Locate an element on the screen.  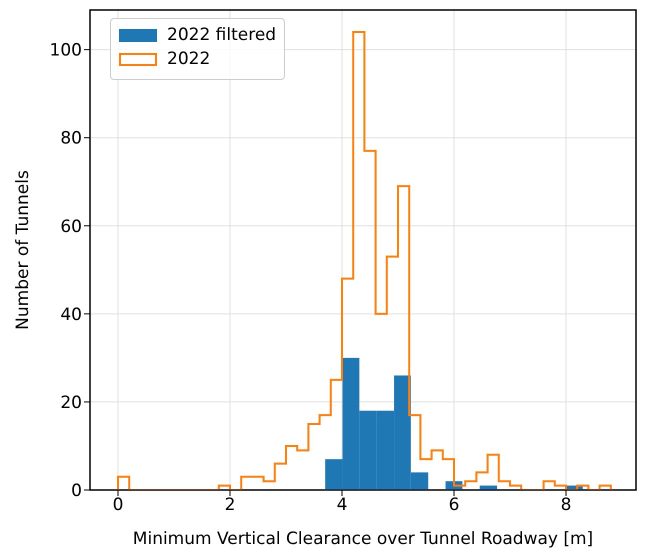
y-axis-title: Number of Tunnels is located at coordinates (23, 250).